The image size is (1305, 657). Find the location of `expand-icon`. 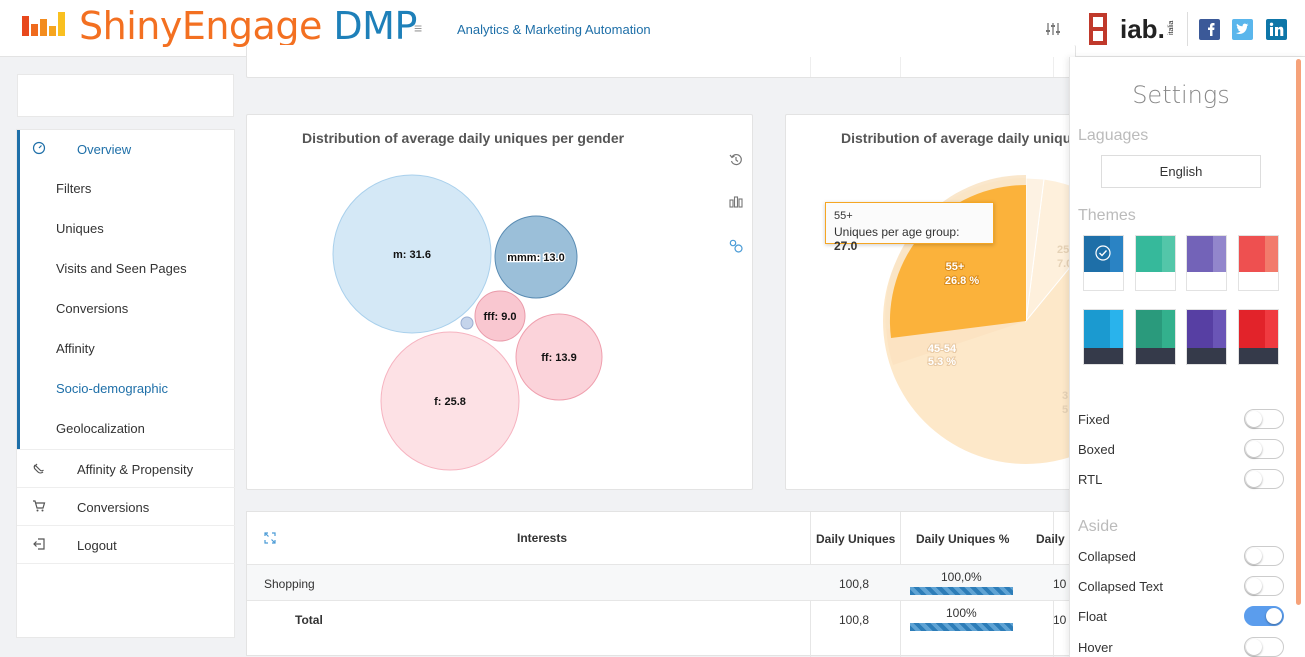

expand-icon is located at coordinates (270, 538).